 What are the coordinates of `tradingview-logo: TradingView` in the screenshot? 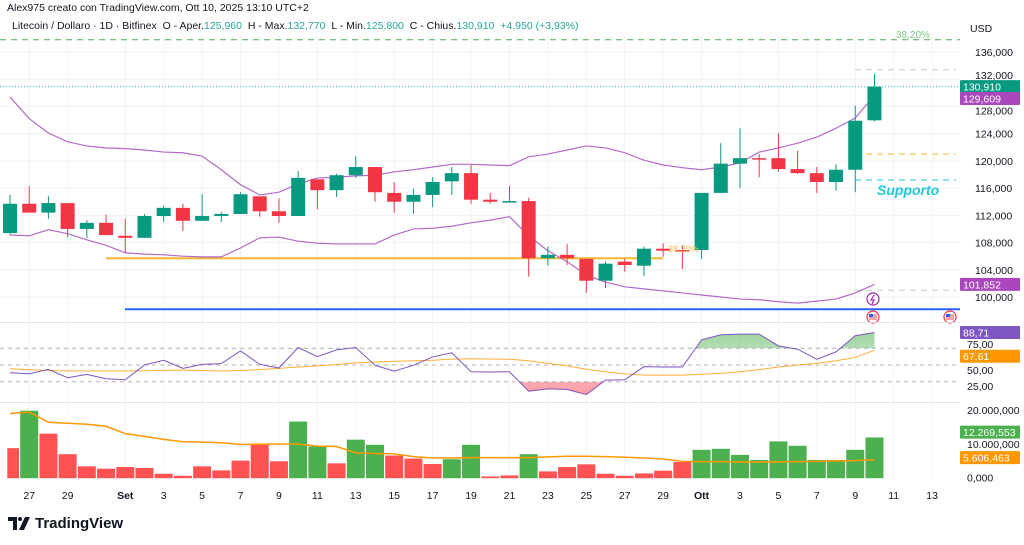 It's located at (65, 523).